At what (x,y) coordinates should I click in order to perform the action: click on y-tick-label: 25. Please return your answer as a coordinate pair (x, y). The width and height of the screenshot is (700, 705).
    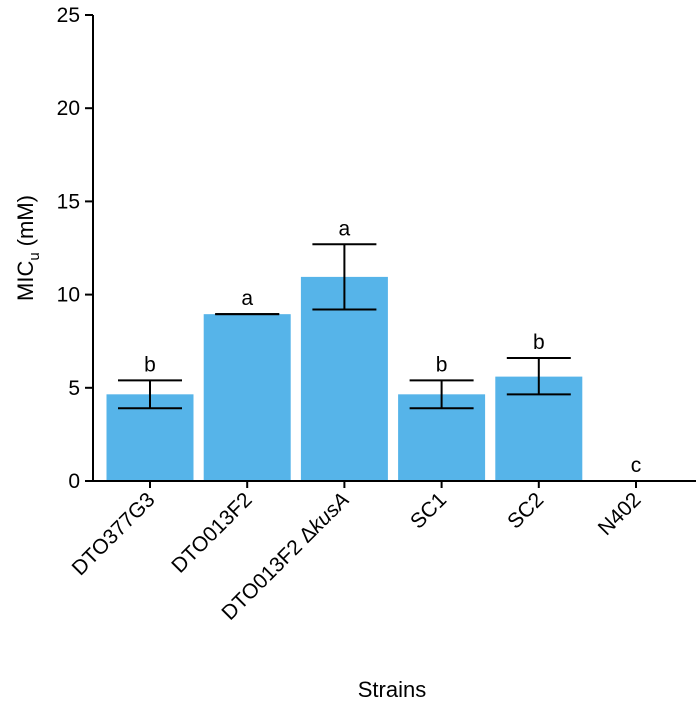
    Looking at the image, I should click on (68, 15).